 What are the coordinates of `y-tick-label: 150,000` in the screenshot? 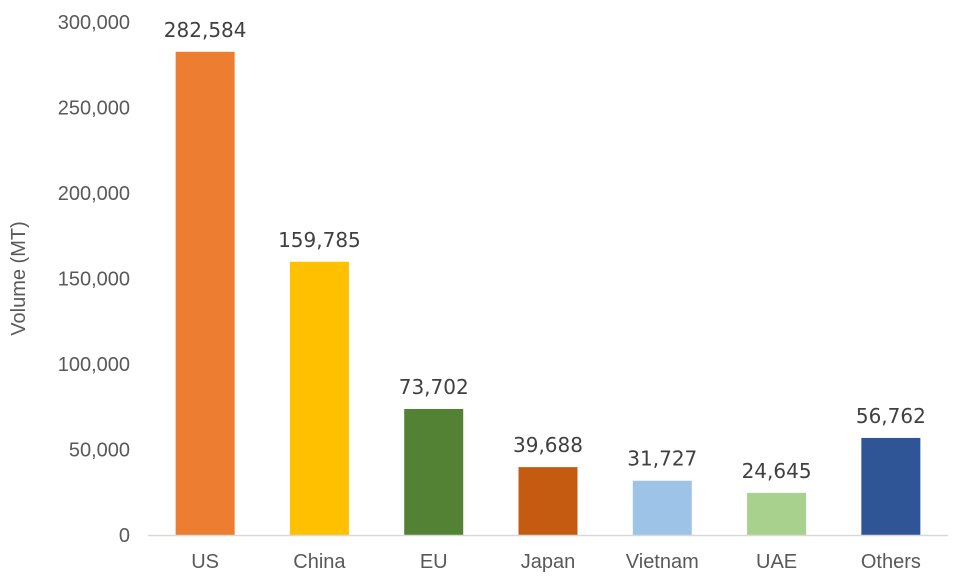 It's located at (94, 280).